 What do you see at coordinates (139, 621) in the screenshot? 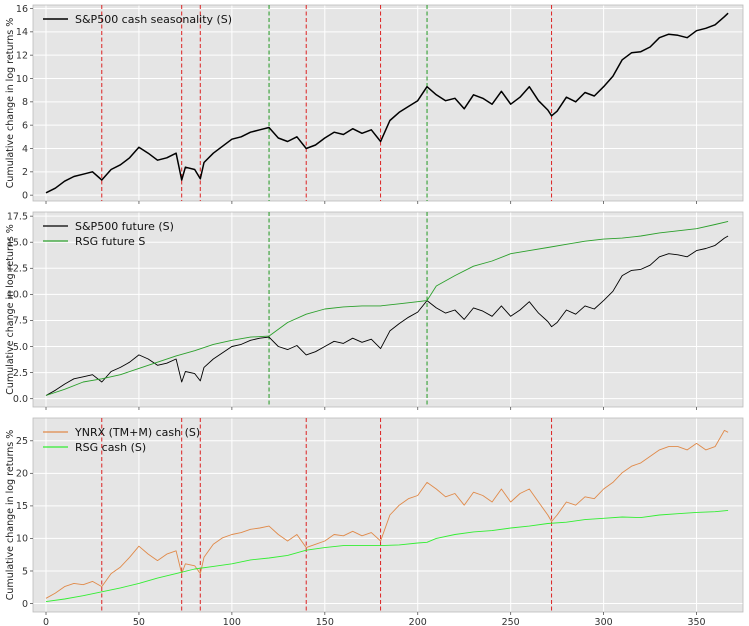
I see `panel-3-xtick-label-50: 50` at bounding box center [139, 621].